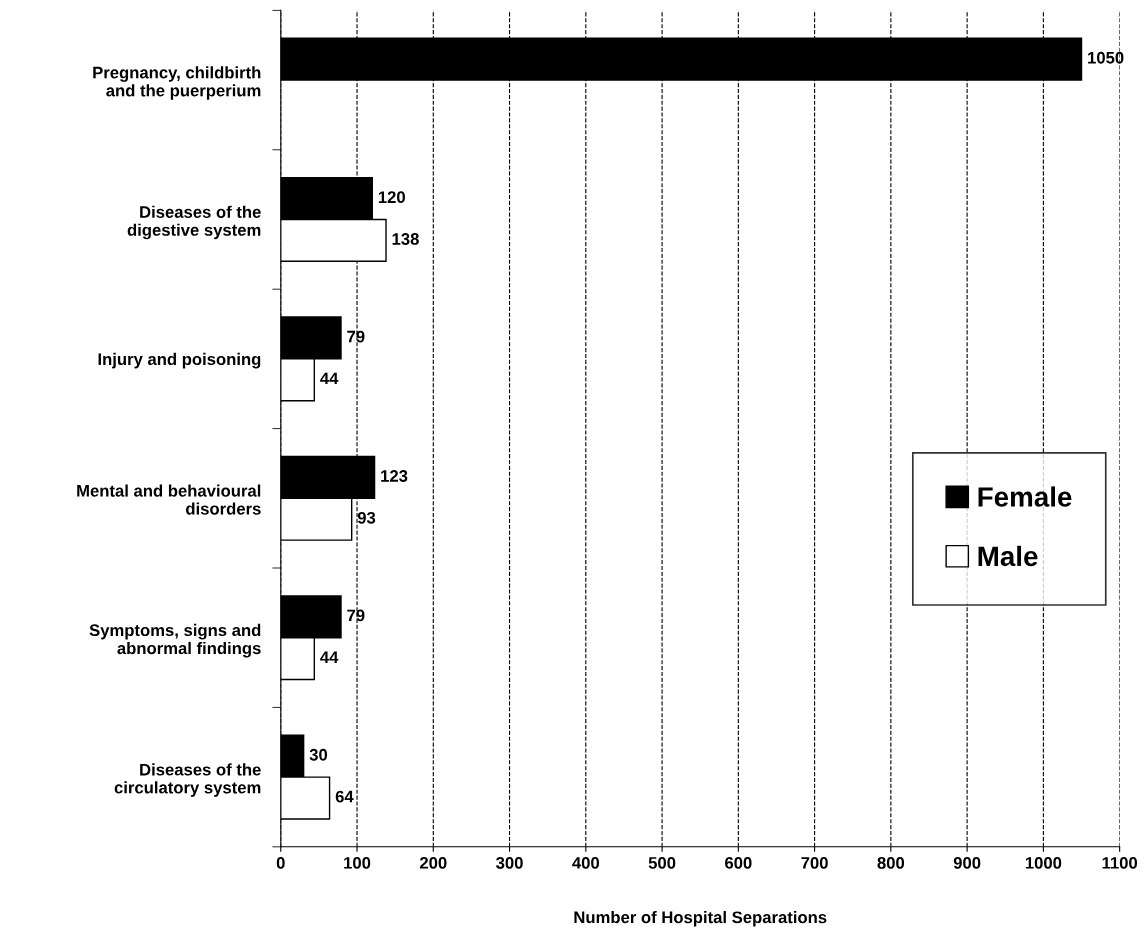 The image size is (1146, 943). I want to click on data-label: 30, so click(318, 754).